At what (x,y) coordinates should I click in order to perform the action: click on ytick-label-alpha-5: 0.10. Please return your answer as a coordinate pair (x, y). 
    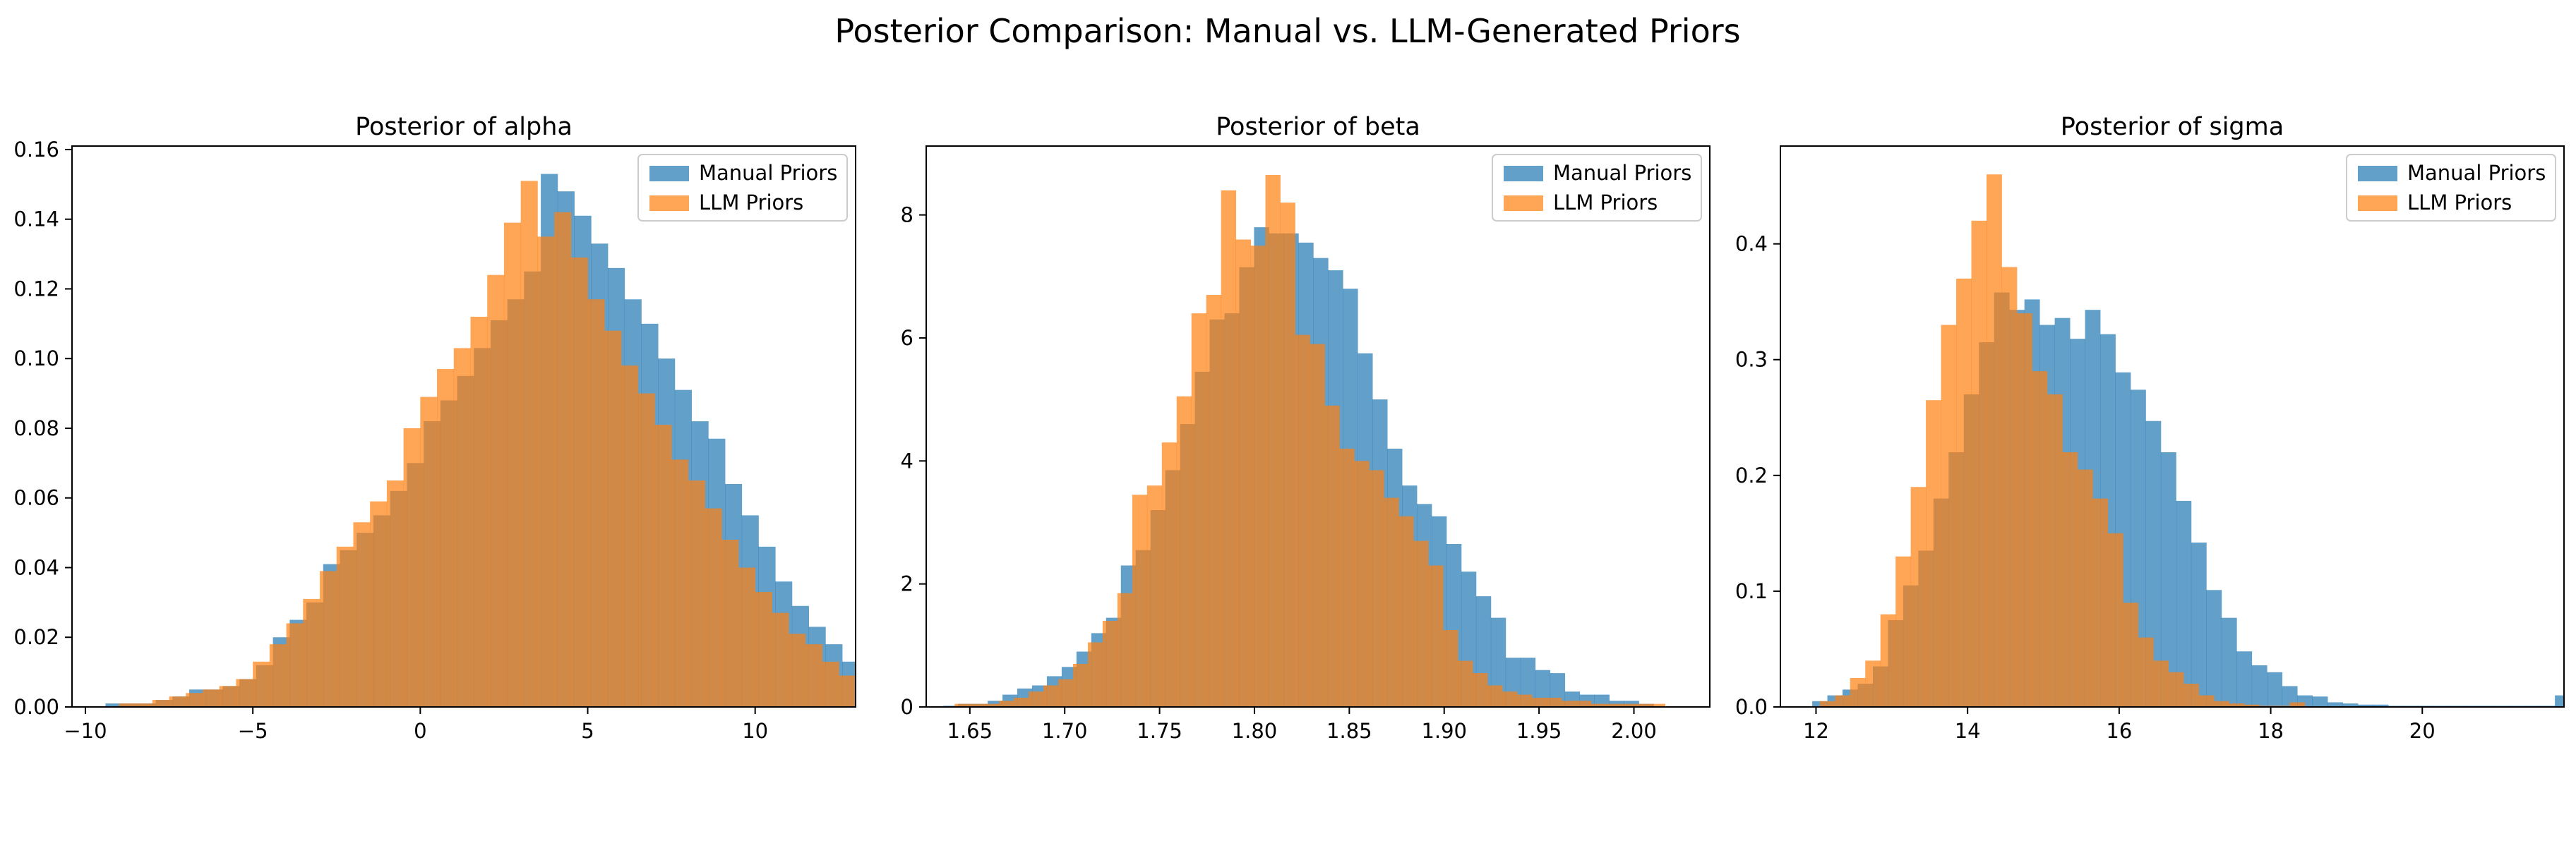
    Looking at the image, I should click on (36, 358).